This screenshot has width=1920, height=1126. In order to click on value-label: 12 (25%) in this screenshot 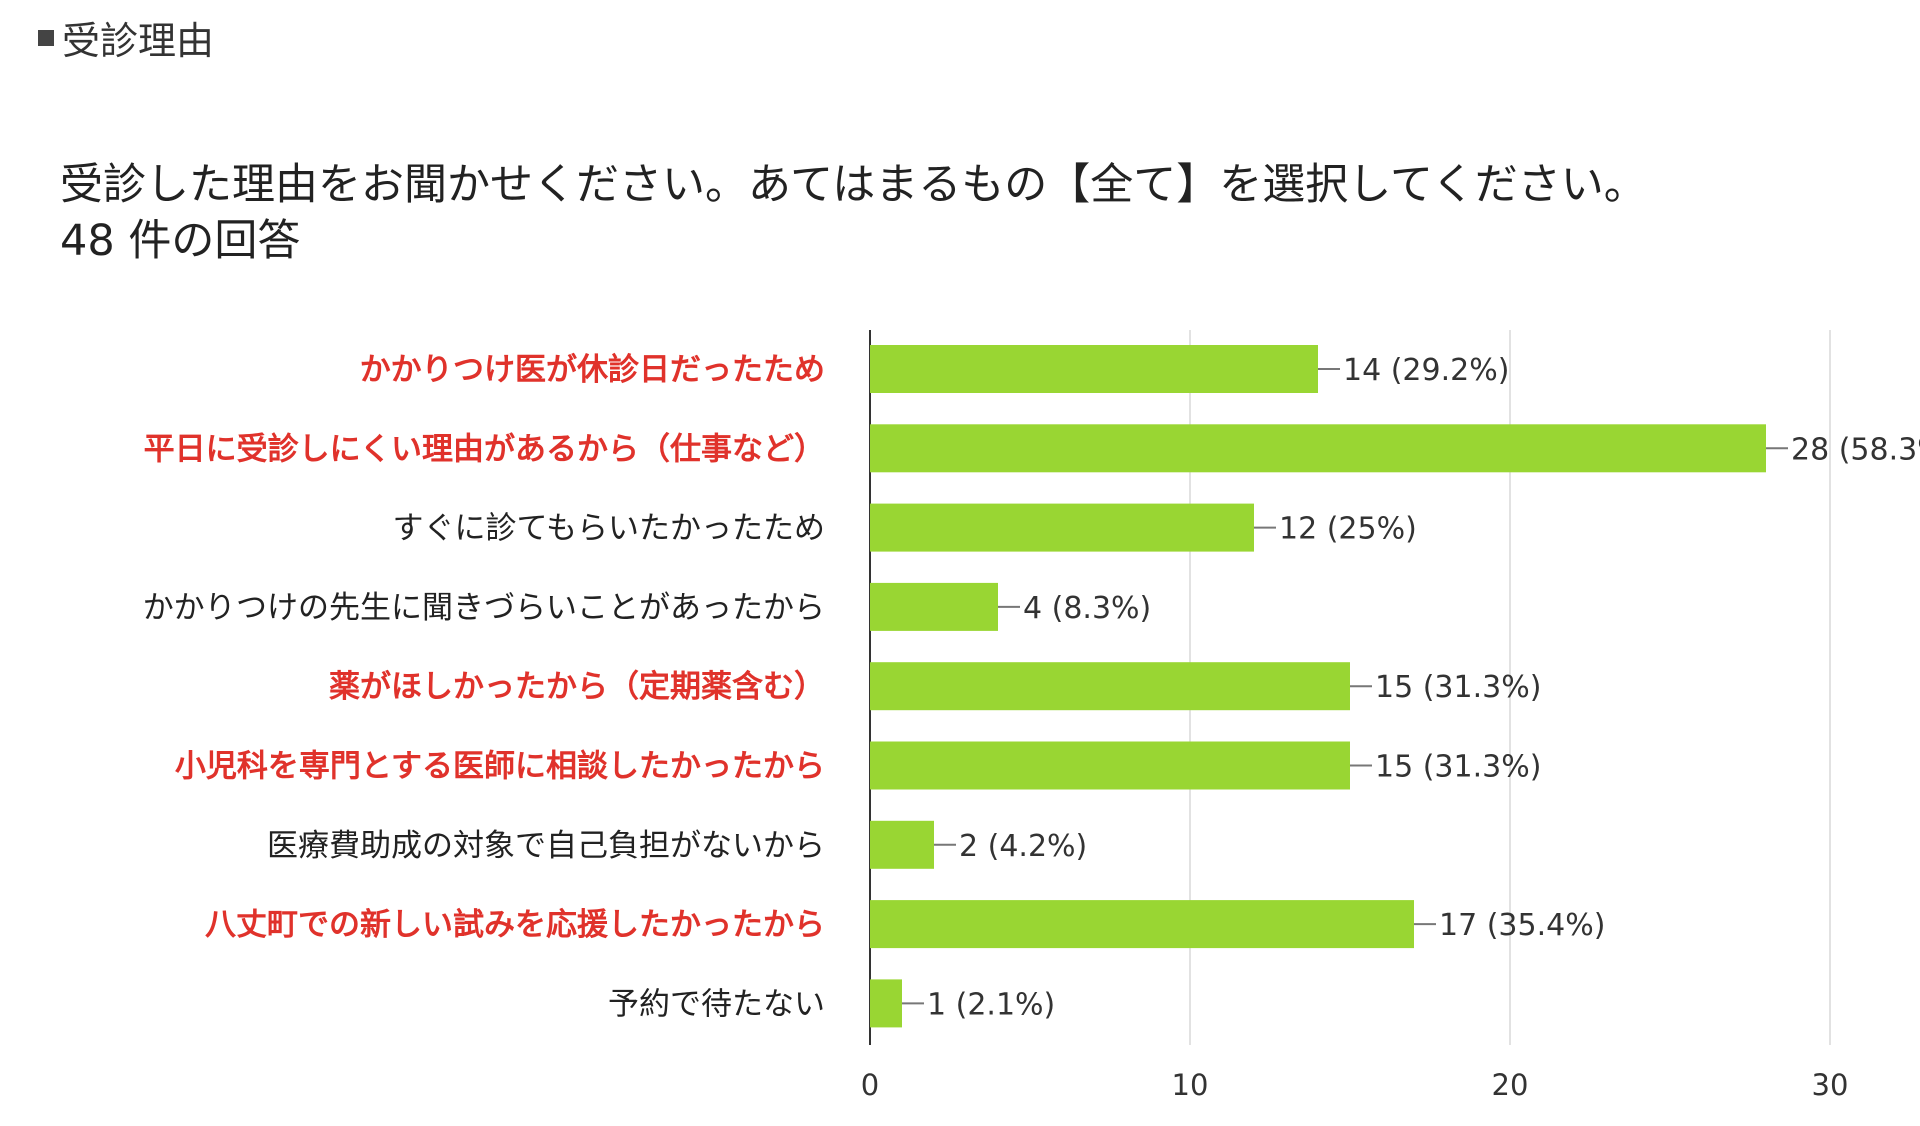, I will do `click(1348, 529)`.